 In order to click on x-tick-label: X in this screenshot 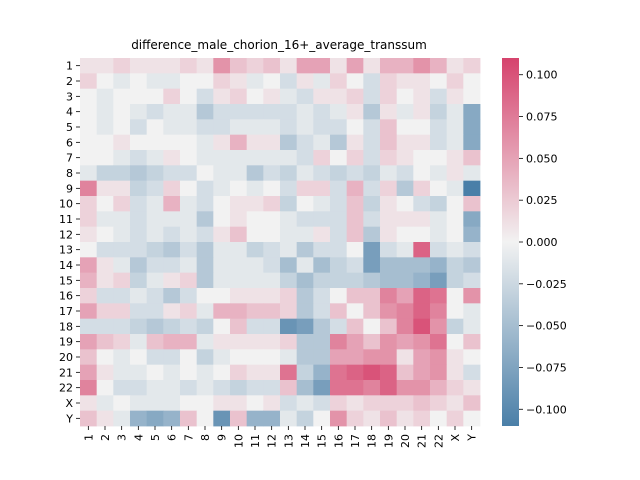, I will do `click(455, 438)`.